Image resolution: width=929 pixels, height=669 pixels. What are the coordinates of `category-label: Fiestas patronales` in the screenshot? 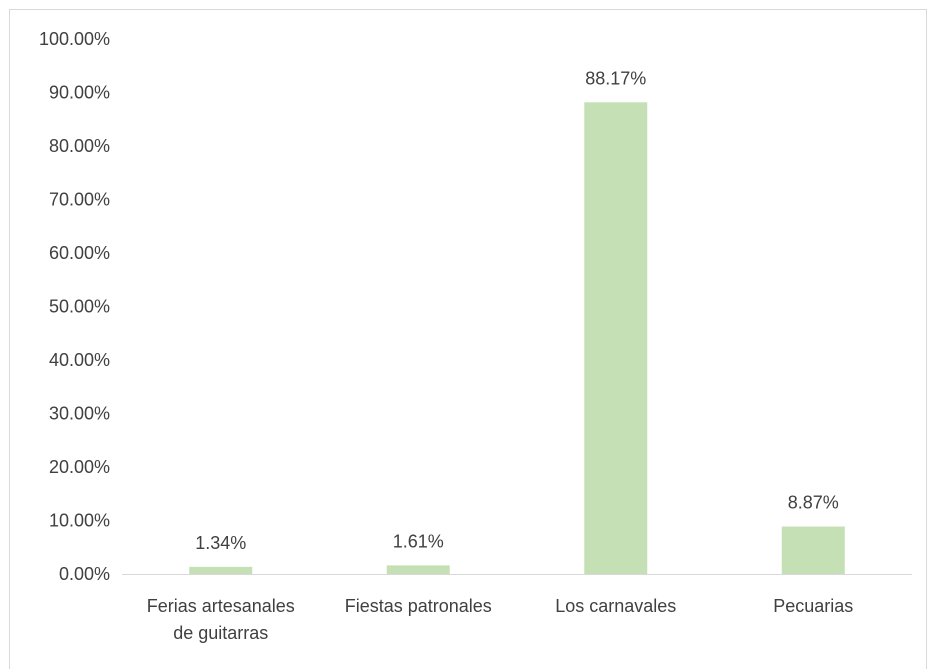 It's located at (418, 606).